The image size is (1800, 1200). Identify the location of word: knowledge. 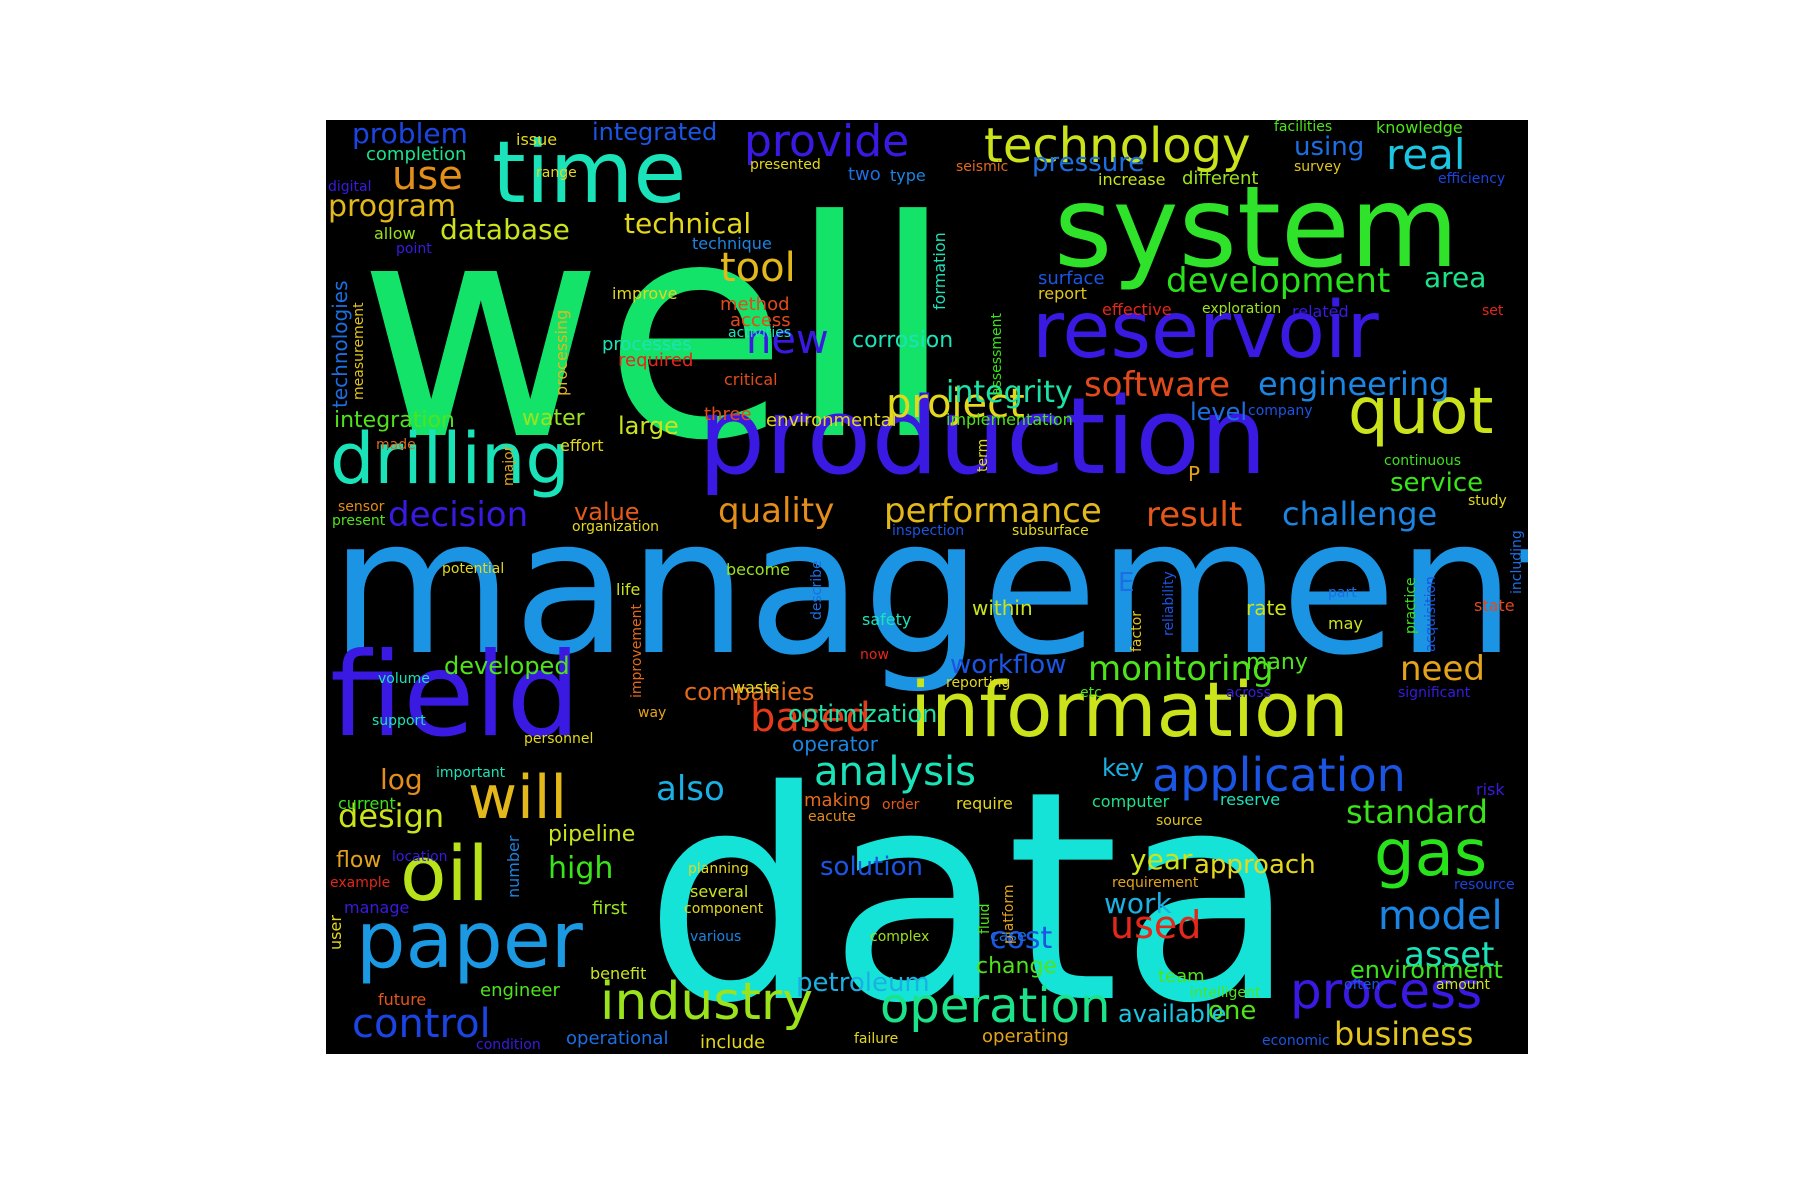
(1419, 128).